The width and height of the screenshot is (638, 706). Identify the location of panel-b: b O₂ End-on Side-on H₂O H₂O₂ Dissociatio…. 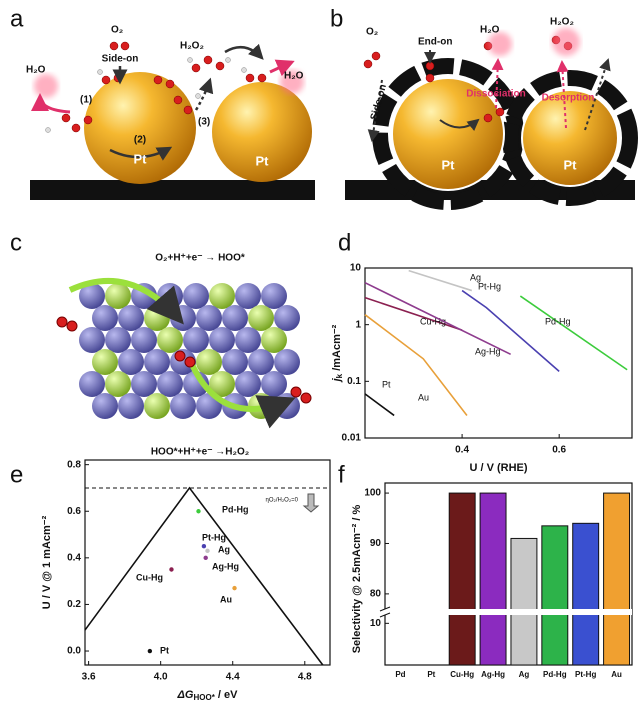
(484, 107).